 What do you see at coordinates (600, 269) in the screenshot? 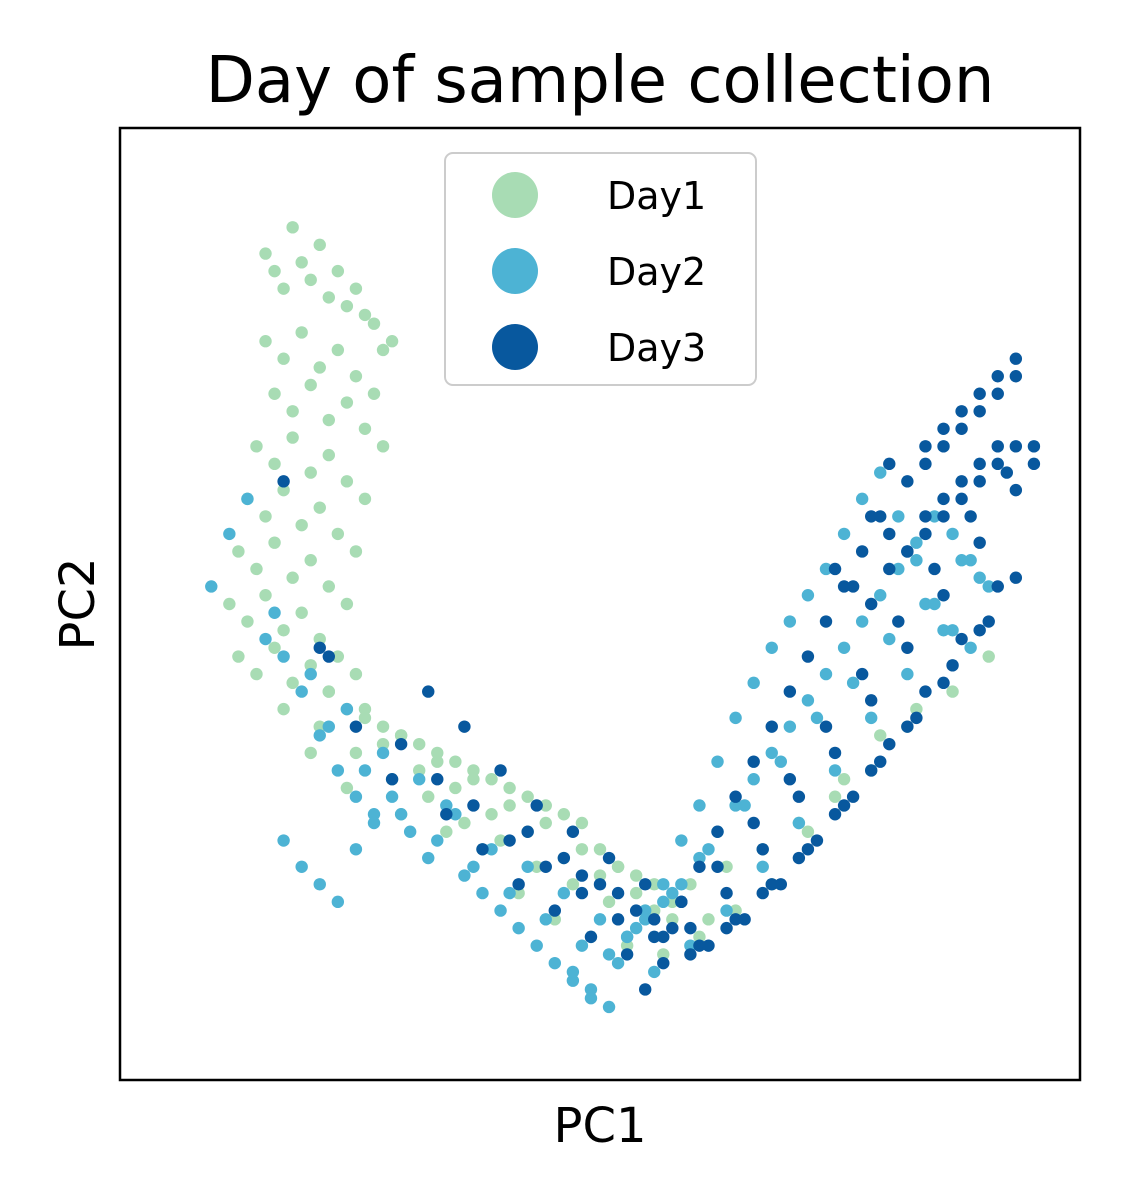
I see `legend: Day1 Day2 Day3` at bounding box center [600, 269].